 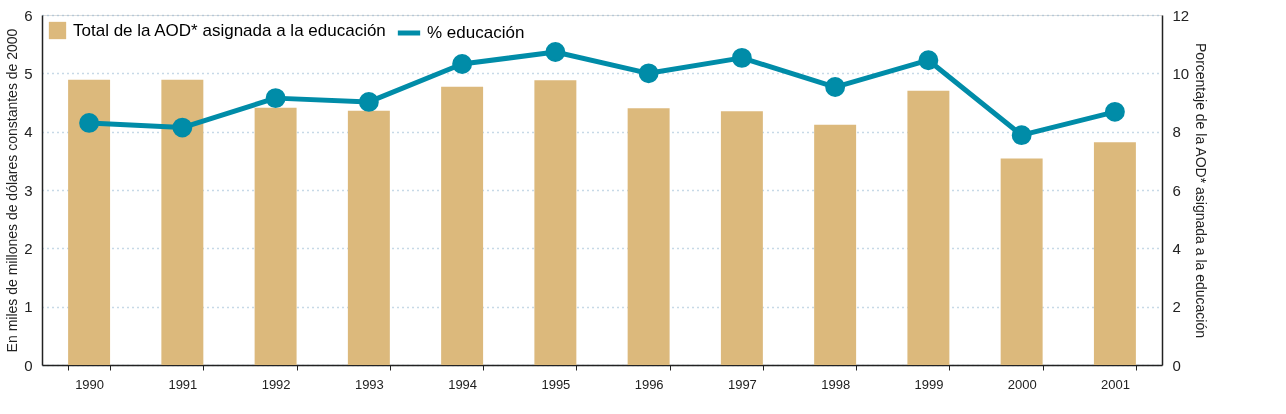 What do you see at coordinates (183, 384) in the screenshot?
I see `x-tick-label: 1991` at bounding box center [183, 384].